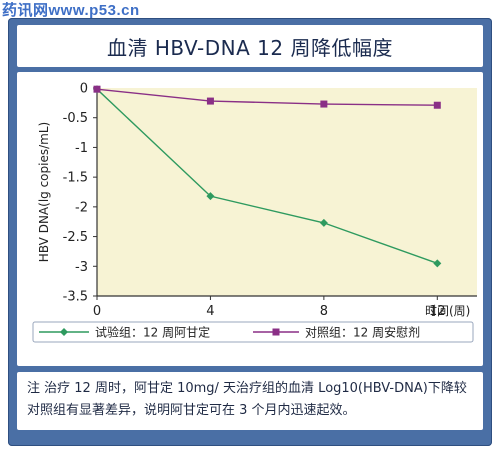 Image resolution: width=500 pixels, height=451 pixels. Describe the element at coordinates (97, 311) in the screenshot. I see `x-tick-label: 0` at that location.